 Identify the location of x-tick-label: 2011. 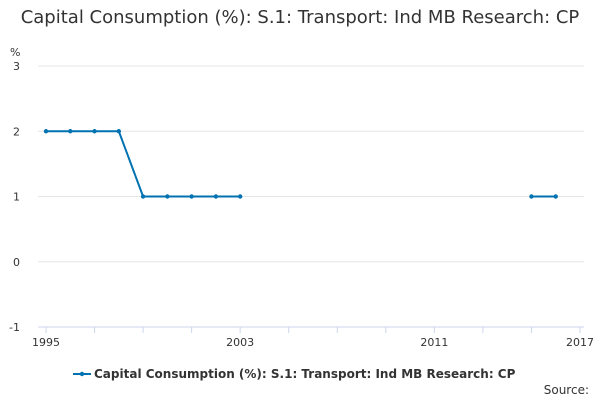
(434, 342).